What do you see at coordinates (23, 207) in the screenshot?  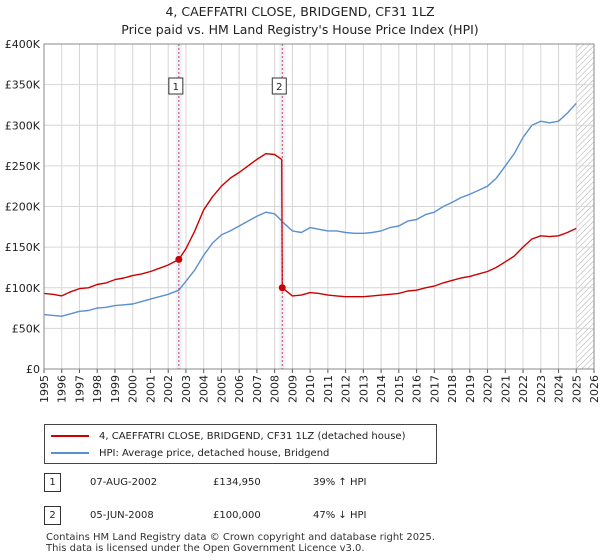 I see `y-tick-label: £200K` at bounding box center [23, 207].